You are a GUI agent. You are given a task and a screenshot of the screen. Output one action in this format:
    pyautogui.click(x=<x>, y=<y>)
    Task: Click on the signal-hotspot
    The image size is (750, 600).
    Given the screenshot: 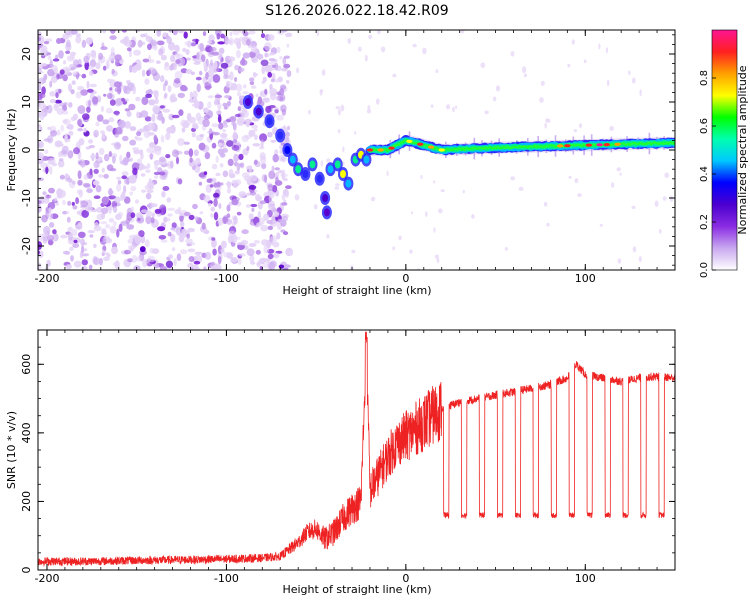 What is the action you would take?
    pyautogui.click(x=441, y=150)
    